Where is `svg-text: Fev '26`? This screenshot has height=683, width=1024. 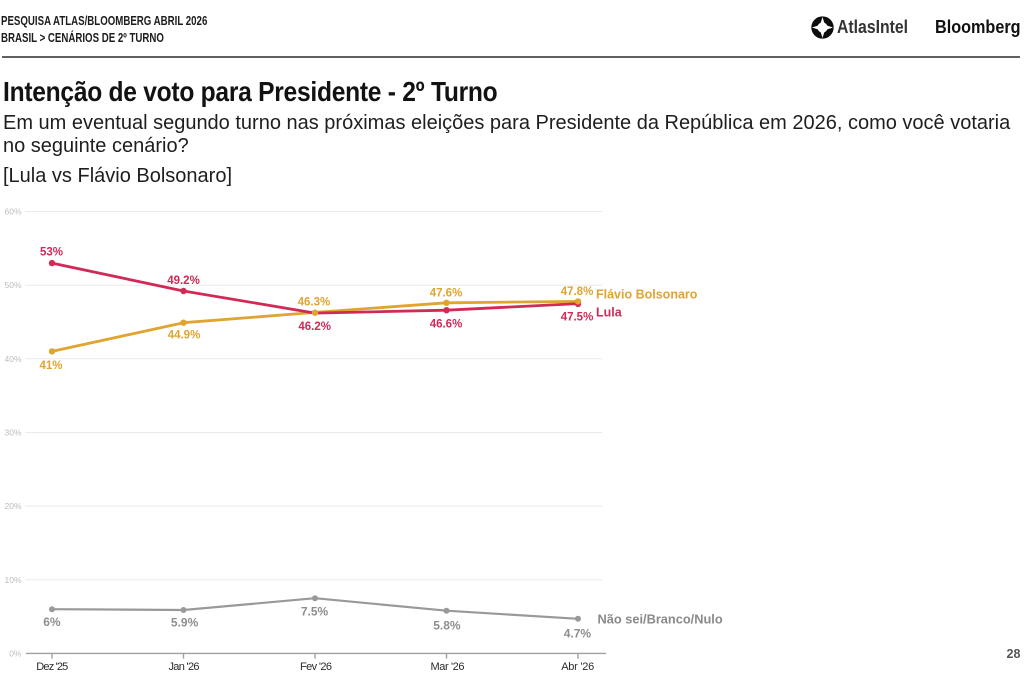
svg-text: Fev '26 is located at coordinates (316, 667).